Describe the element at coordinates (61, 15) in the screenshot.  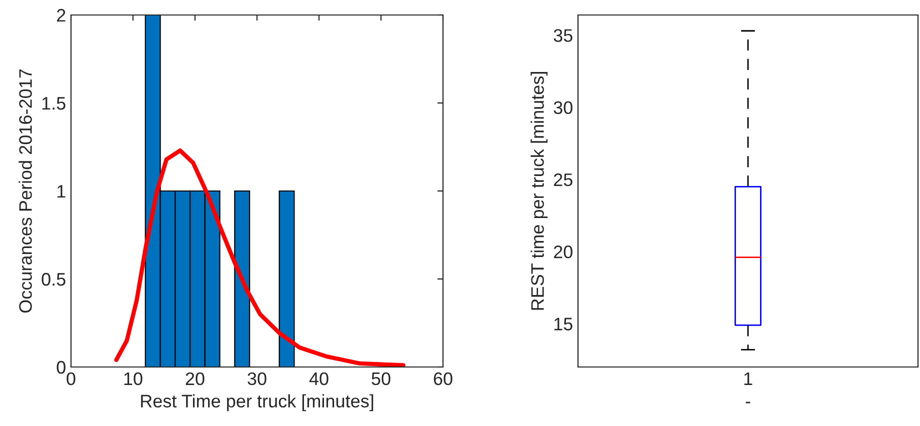
I see `y-tick-label: 2` at that location.